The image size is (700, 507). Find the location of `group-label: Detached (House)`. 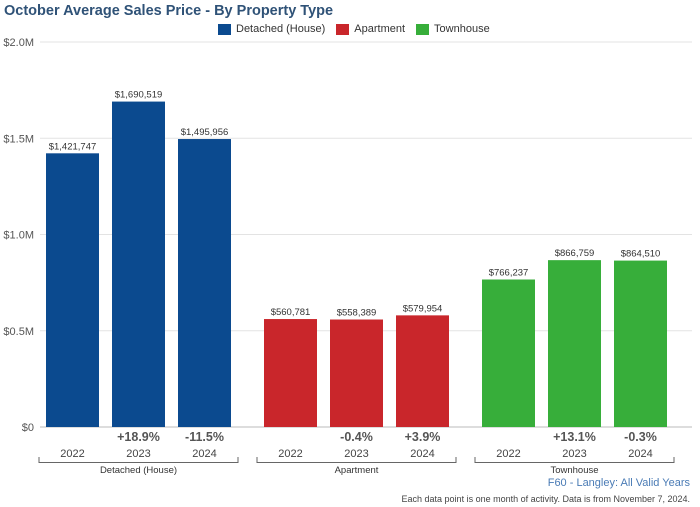

group-label: Detached (House) is located at coordinates (138, 470).